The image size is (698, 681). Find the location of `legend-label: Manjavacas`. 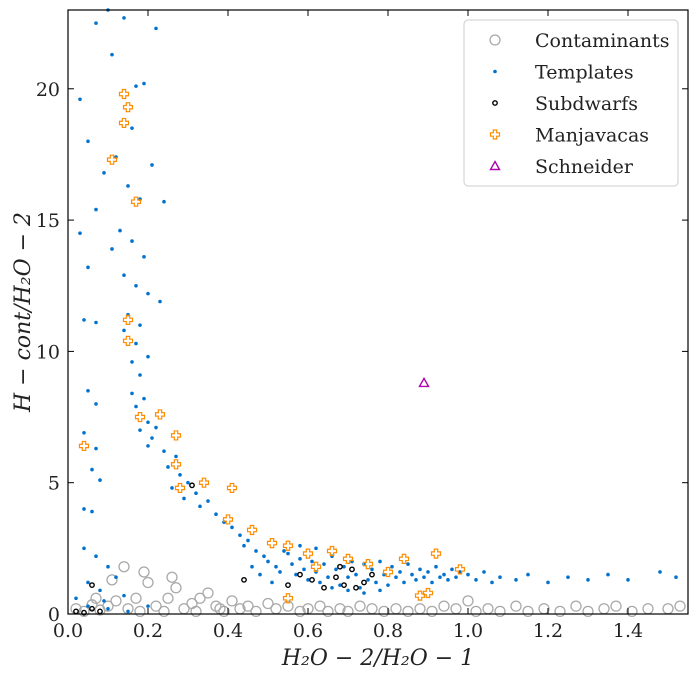

legend-label: Manjavacas is located at coordinates (592, 136).